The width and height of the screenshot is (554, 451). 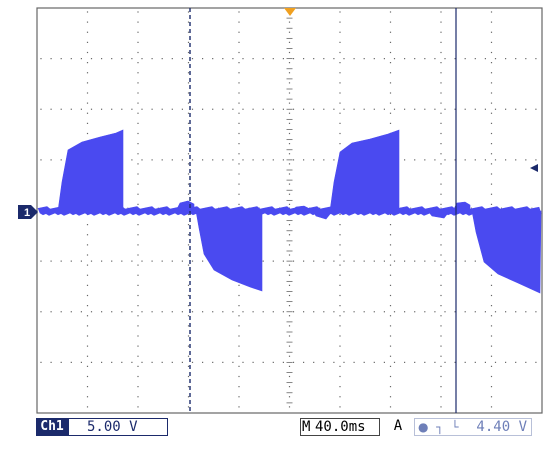 What do you see at coordinates (118, 427) in the screenshot?
I see `volts-per-div-readout: 5.00 V` at bounding box center [118, 427].